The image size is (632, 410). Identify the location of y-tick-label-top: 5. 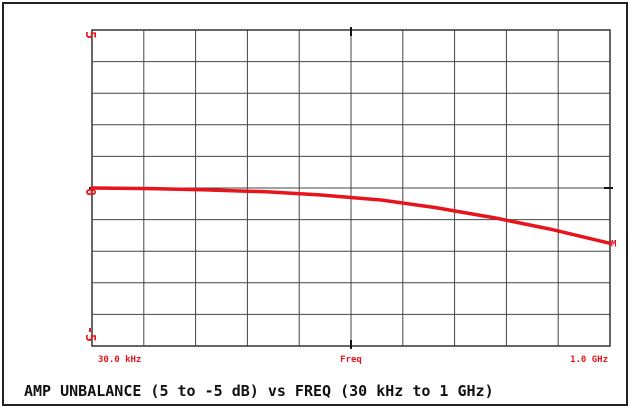
(89, 35).